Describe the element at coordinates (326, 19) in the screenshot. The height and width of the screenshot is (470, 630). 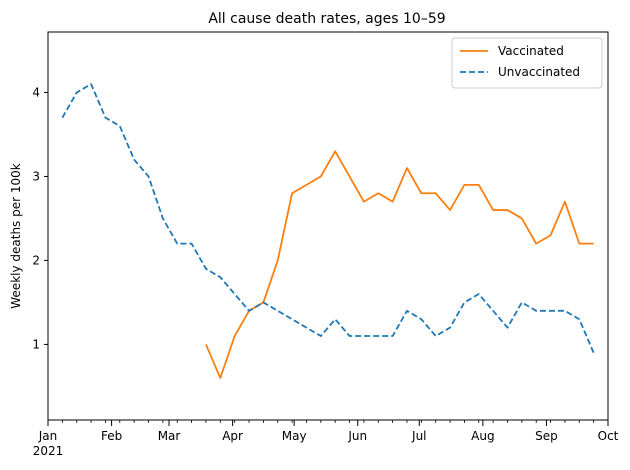
I see `chart-title: All cause death rates, ages 10–59` at that location.